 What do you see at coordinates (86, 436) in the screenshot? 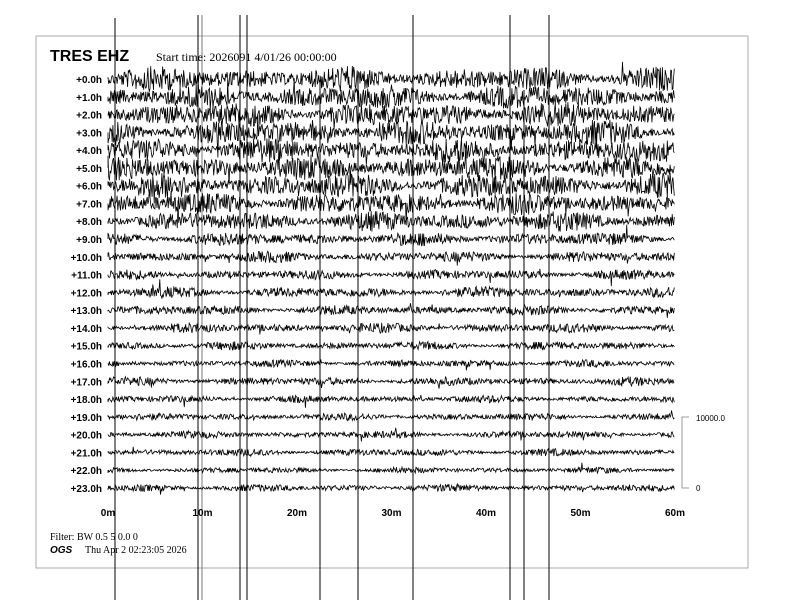
I see `row-label: +20.0h` at bounding box center [86, 436].